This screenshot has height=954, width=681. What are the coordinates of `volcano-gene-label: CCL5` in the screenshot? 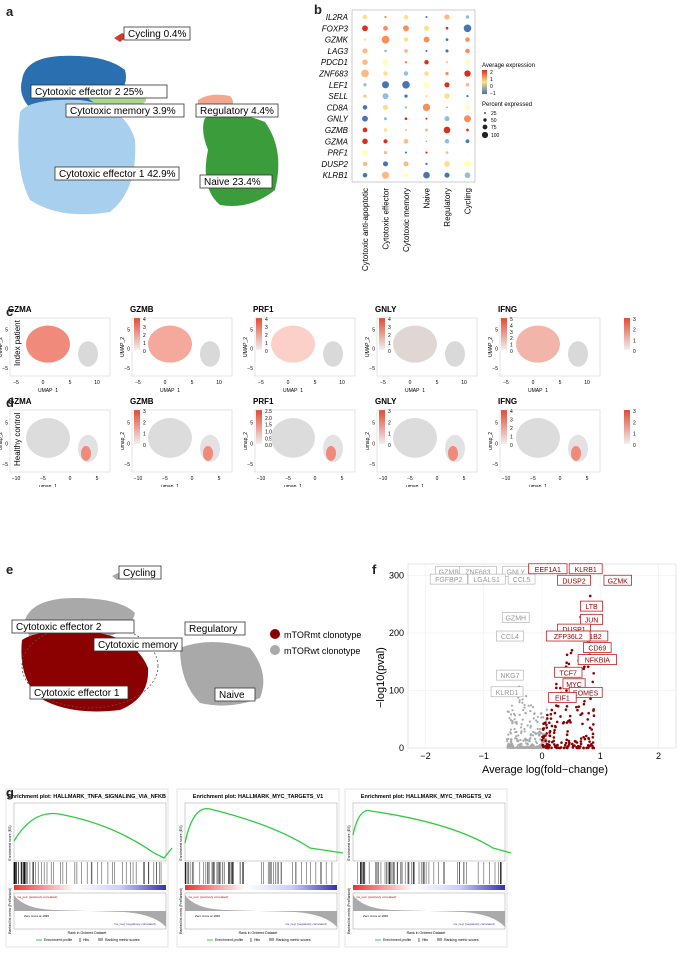 It's located at (522, 580).